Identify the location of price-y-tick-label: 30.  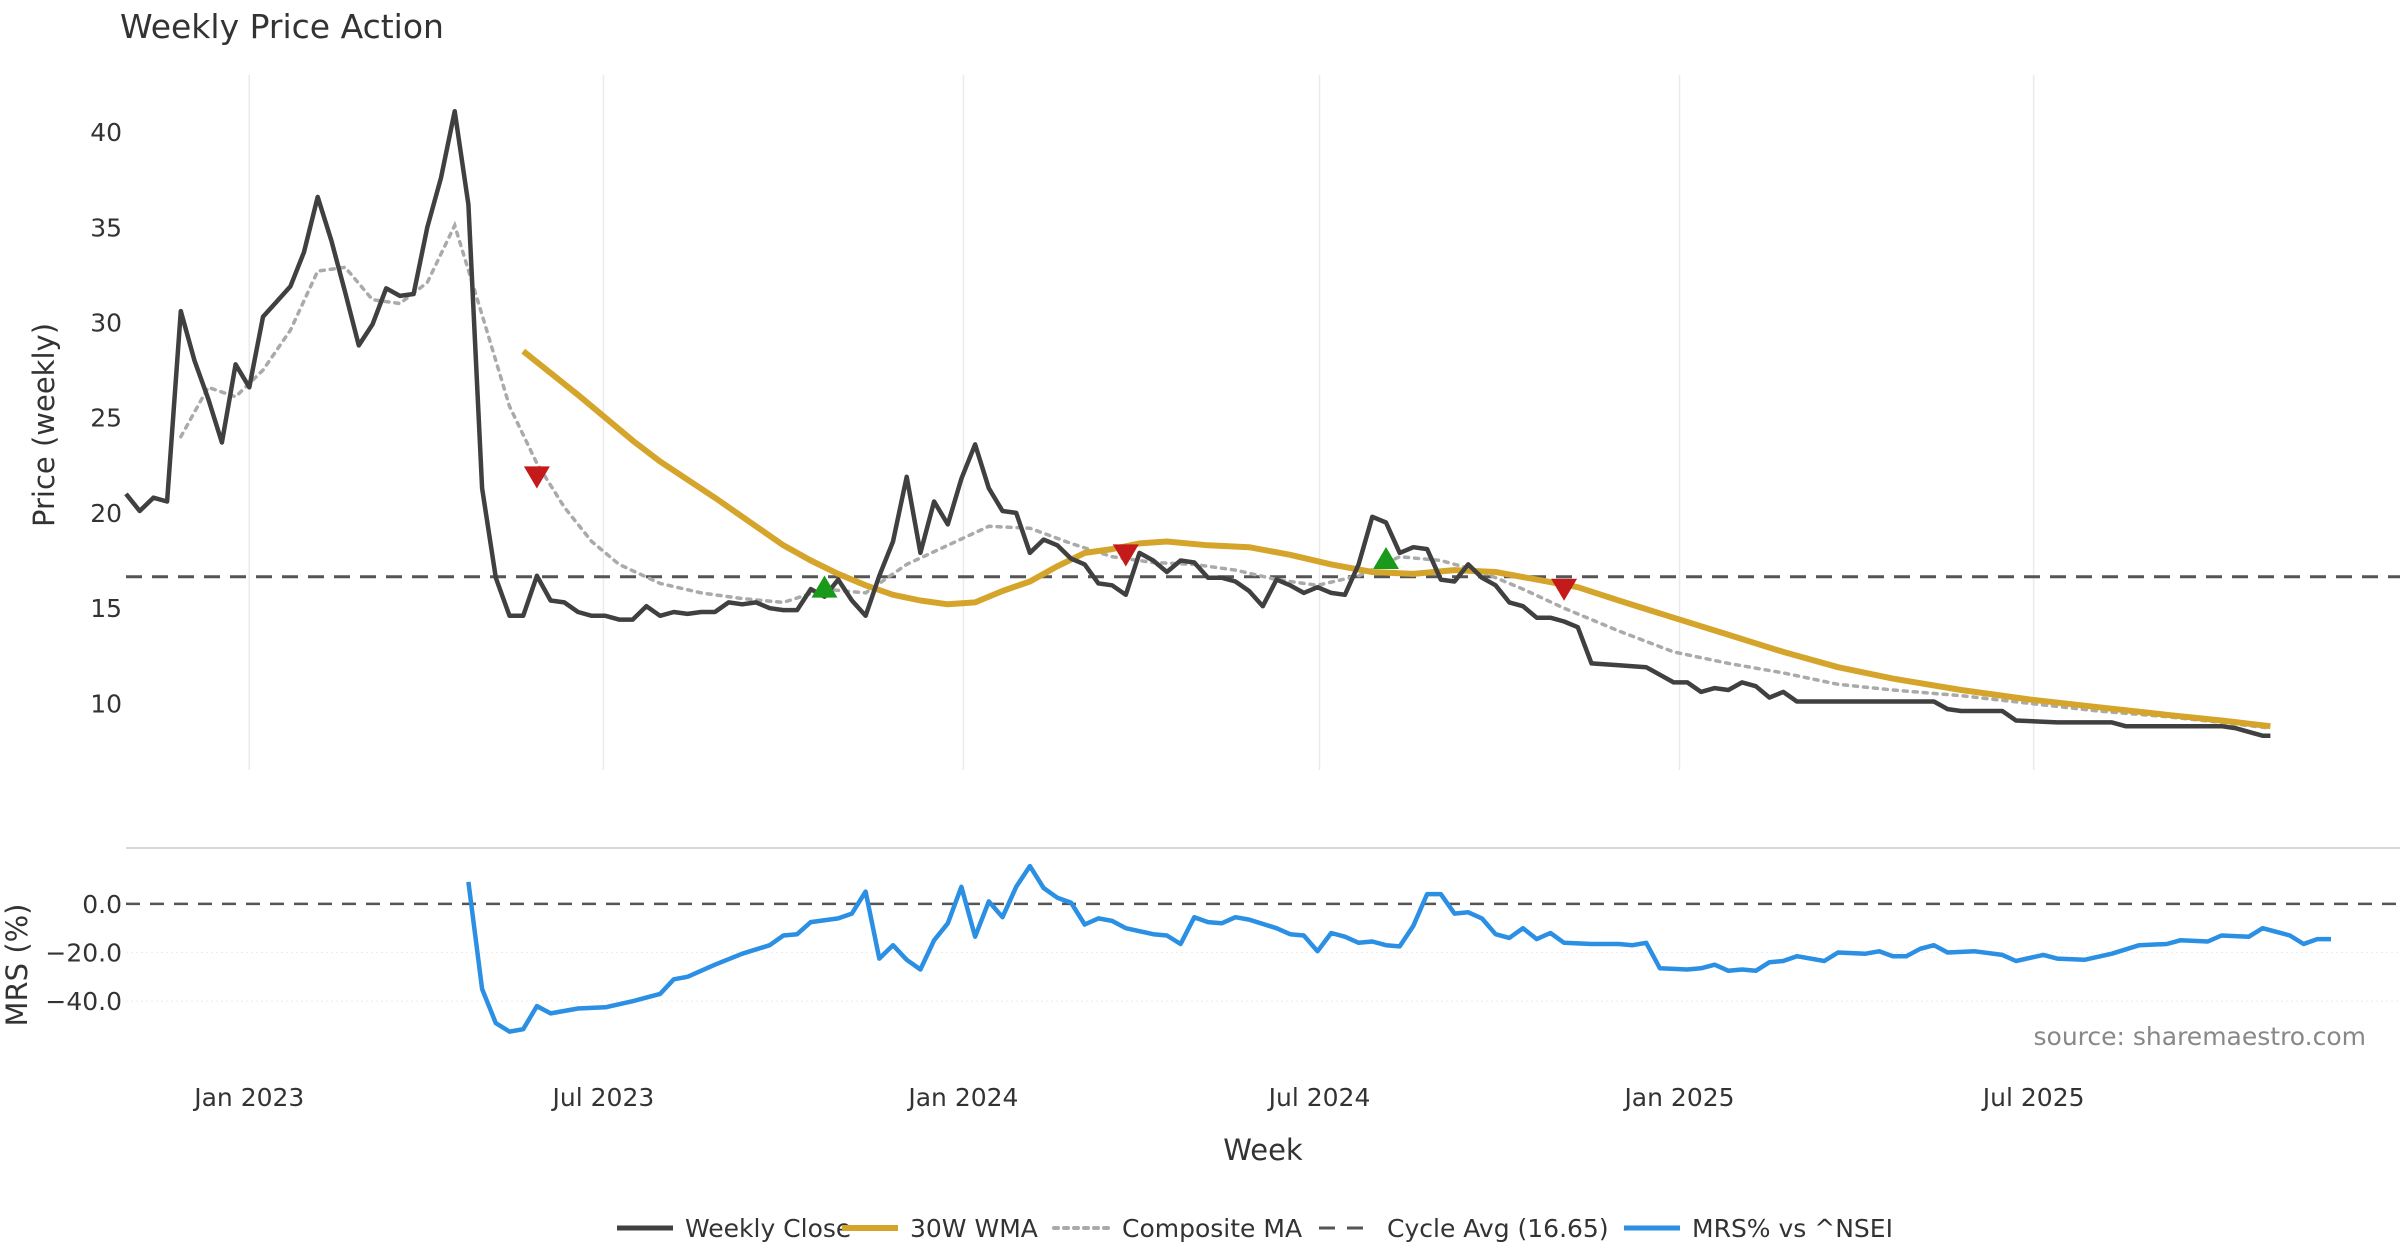
(106, 323).